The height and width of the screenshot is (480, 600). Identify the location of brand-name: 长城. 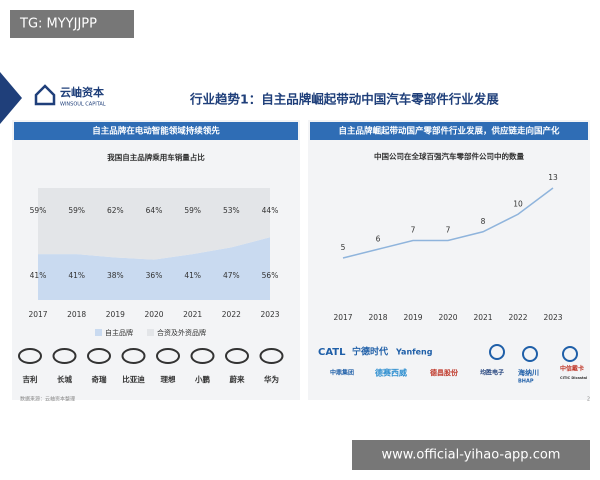
(64, 379).